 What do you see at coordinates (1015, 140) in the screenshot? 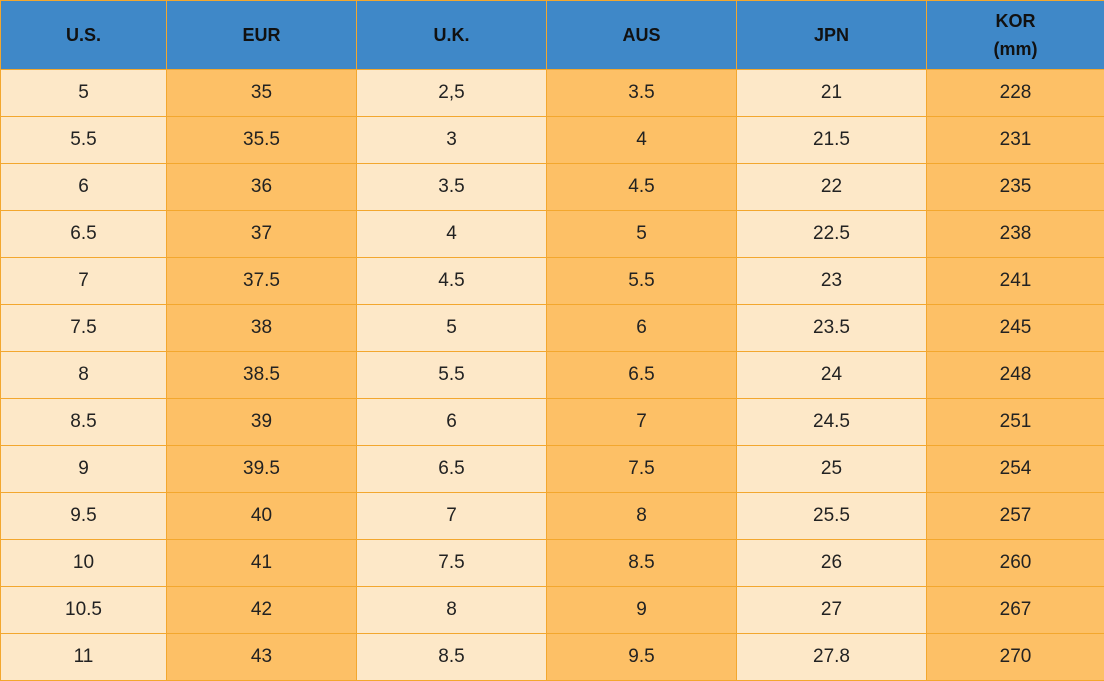
I see `table-cell: 231` at bounding box center [1015, 140].